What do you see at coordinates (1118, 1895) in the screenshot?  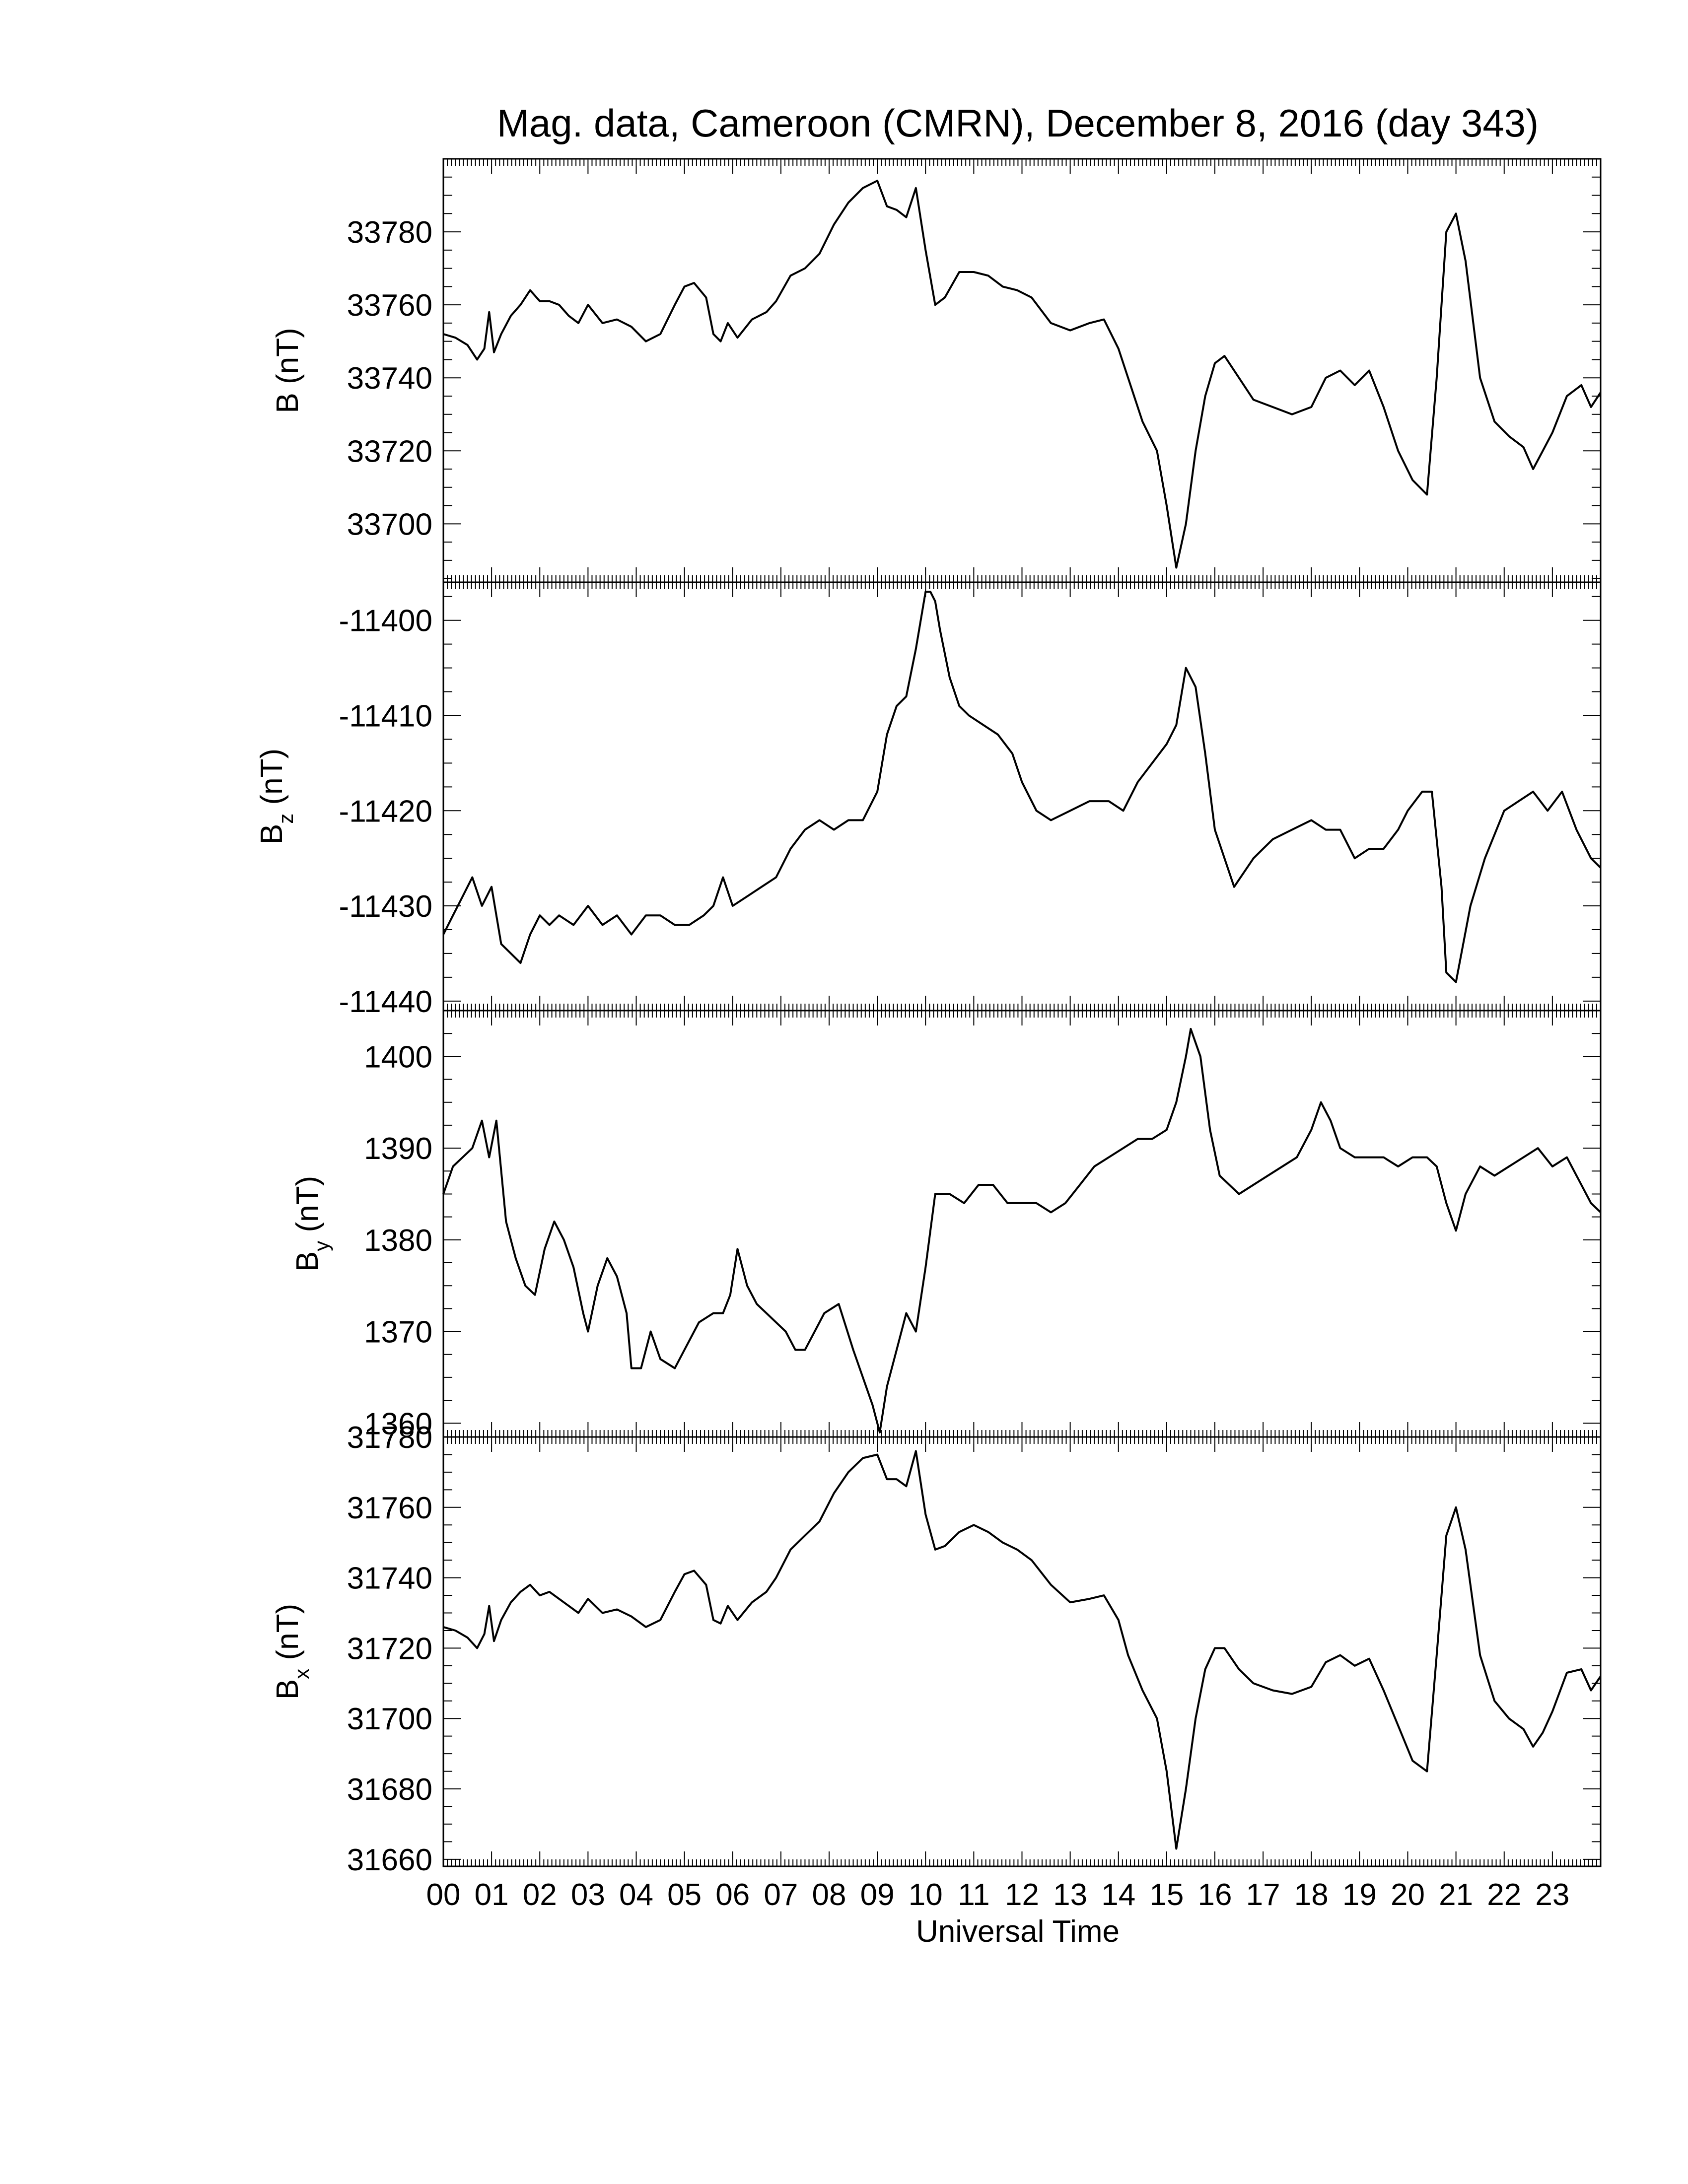 I see `x-tick-label: 14` at bounding box center [1118, 1895].